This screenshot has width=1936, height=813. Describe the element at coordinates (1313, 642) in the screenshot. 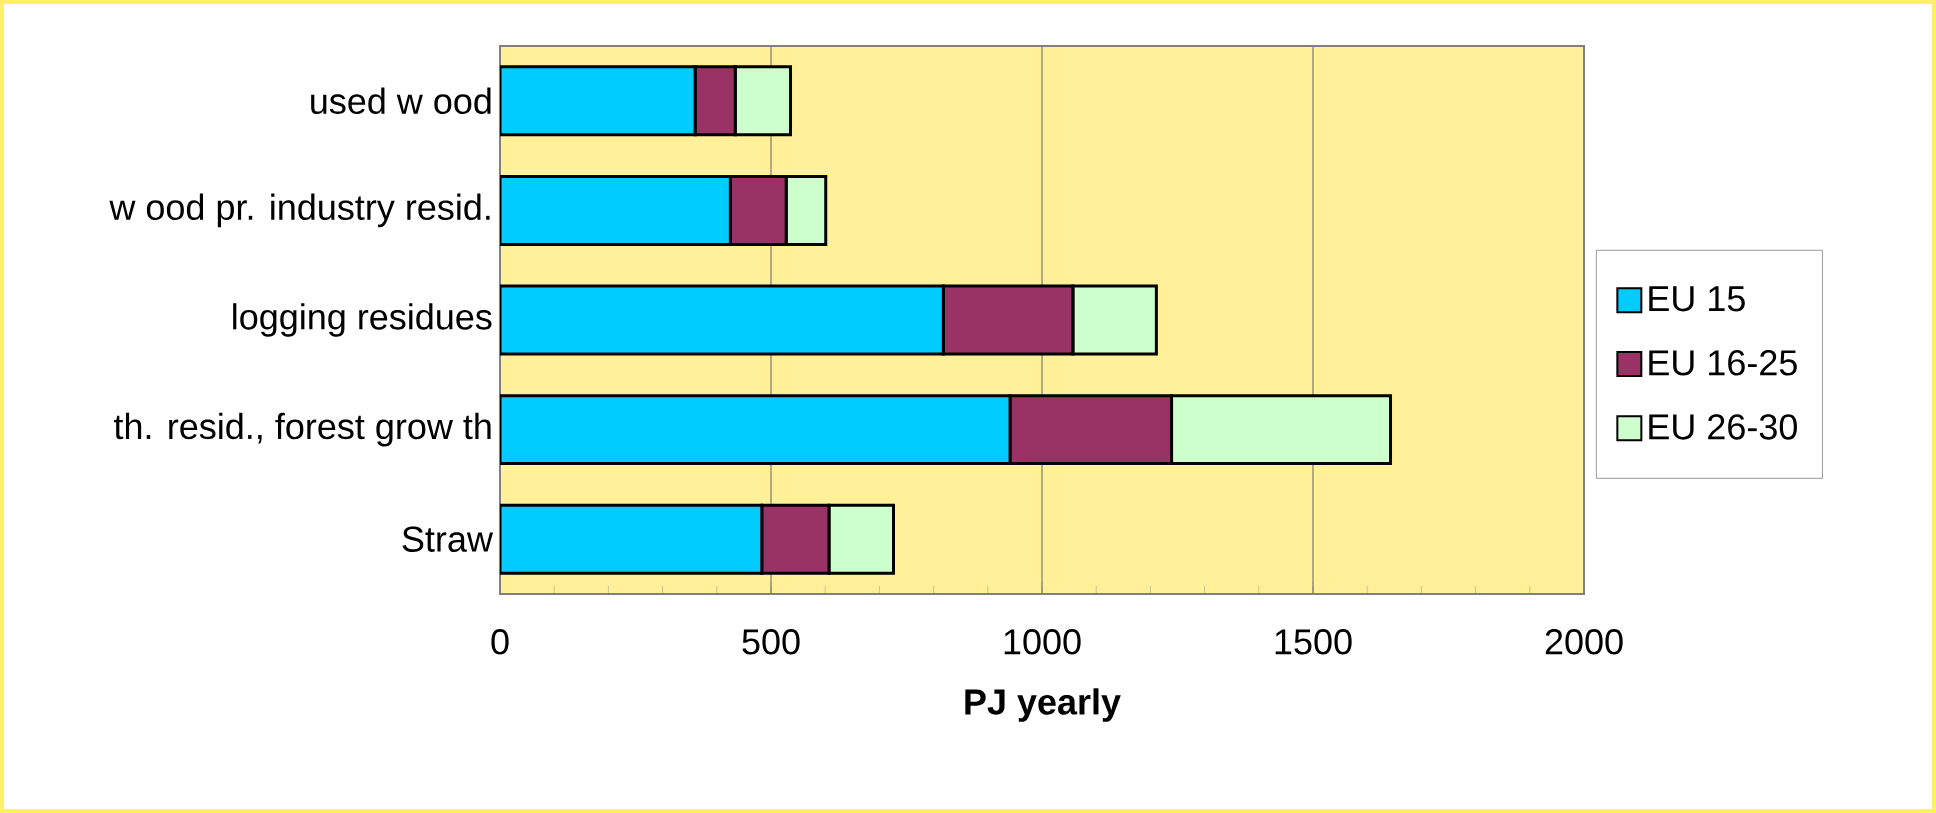

I see `x-tick-label: 1500` at that location.